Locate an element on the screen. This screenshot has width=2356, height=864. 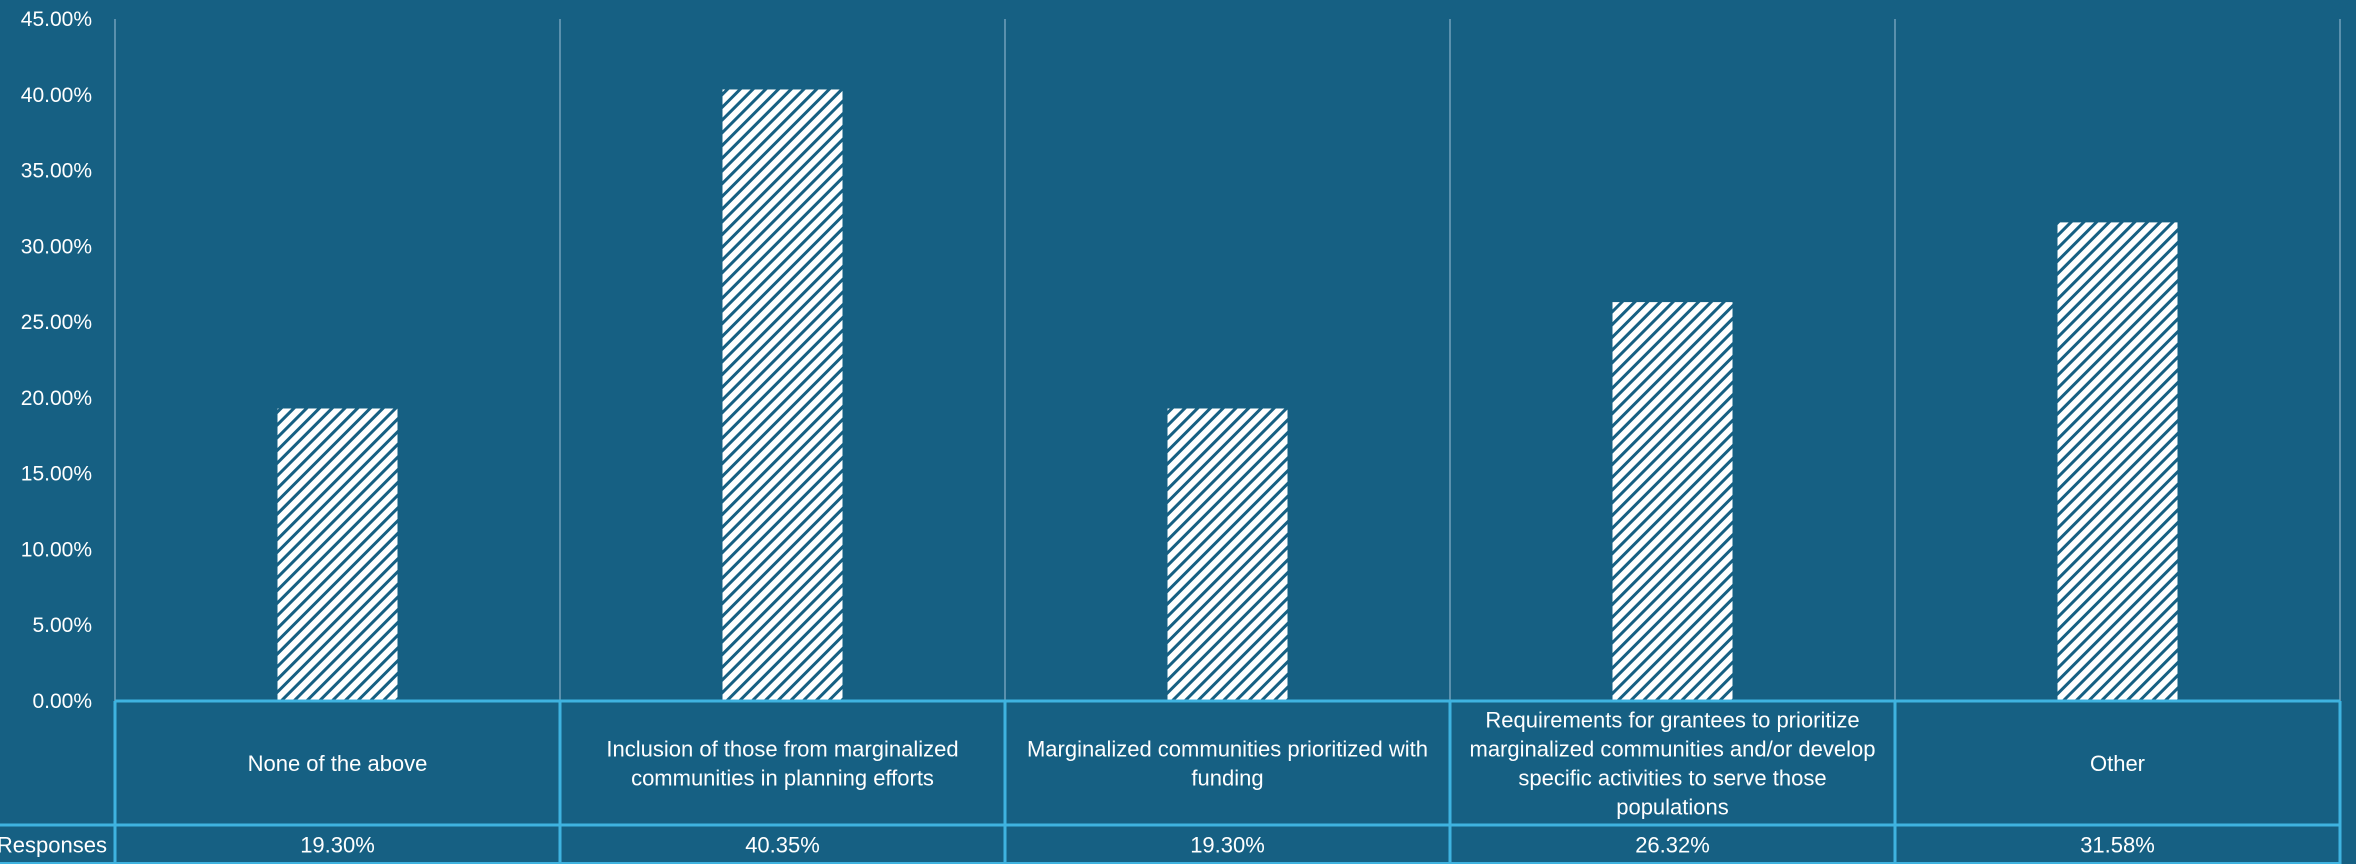
series-name-cell: Responses is located at coordinates (53, 845).